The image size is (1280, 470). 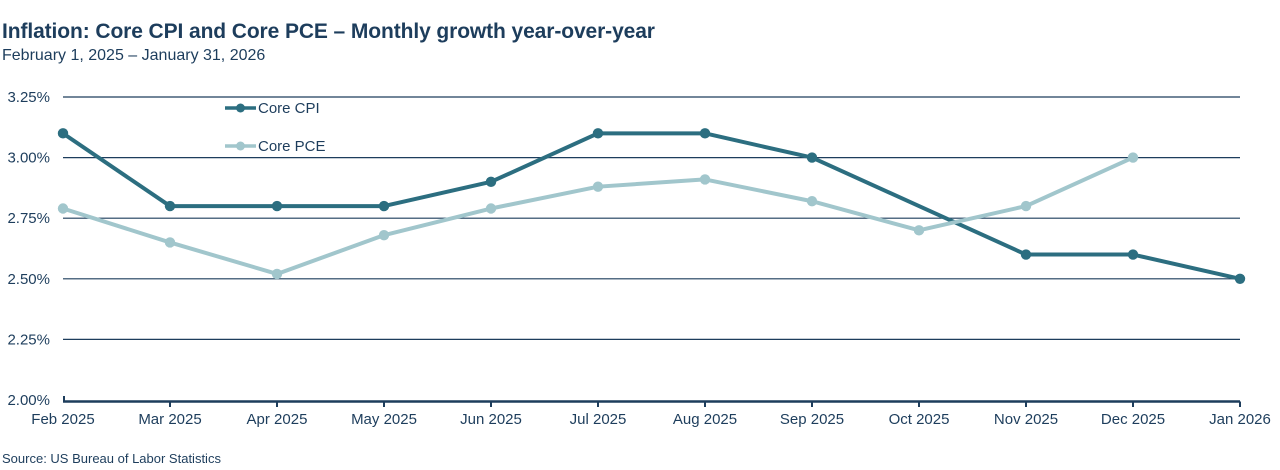 I want to click on x-tick-label: Oct 2025, so click(x=919, y=419).